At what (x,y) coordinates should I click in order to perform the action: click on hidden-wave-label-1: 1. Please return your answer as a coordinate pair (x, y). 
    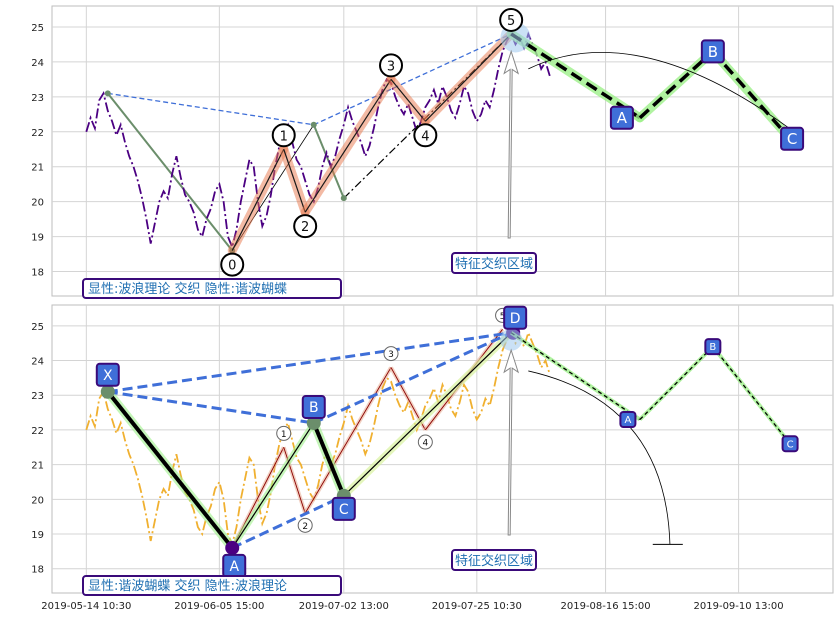
    Looking at the image, I should click on (284, 433).